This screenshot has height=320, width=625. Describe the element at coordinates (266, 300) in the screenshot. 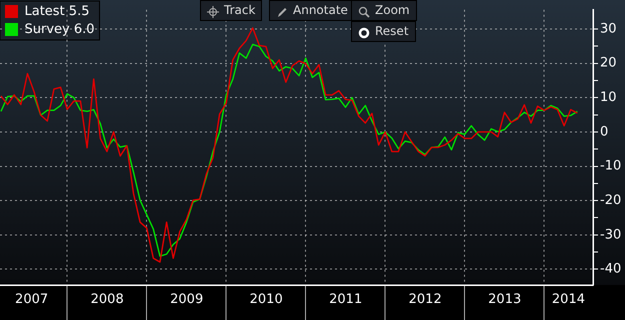

I see `x-tick-label: 2010` at that location.